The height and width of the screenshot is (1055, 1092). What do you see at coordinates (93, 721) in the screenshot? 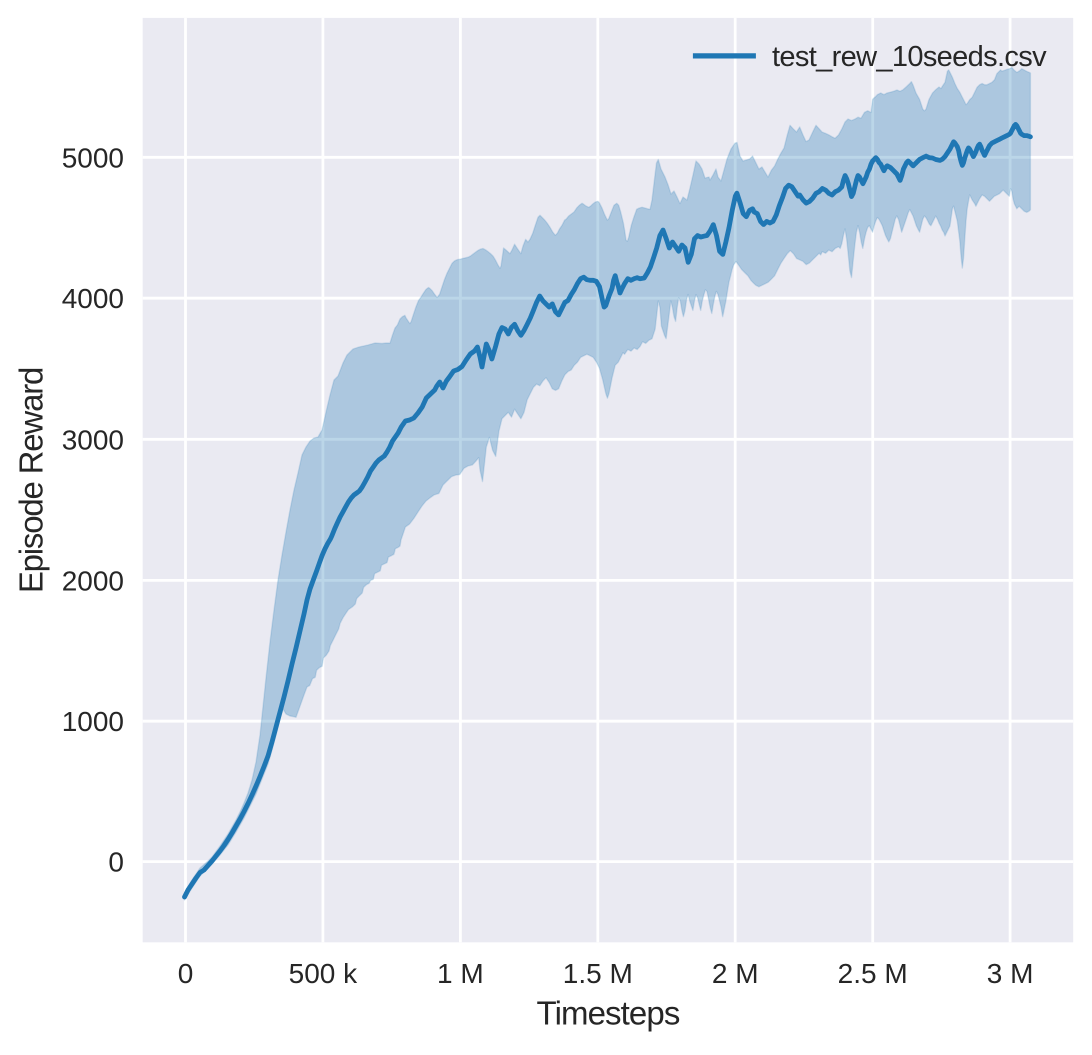
I see `svg-text: 1000` at bounding box center [93, 721].